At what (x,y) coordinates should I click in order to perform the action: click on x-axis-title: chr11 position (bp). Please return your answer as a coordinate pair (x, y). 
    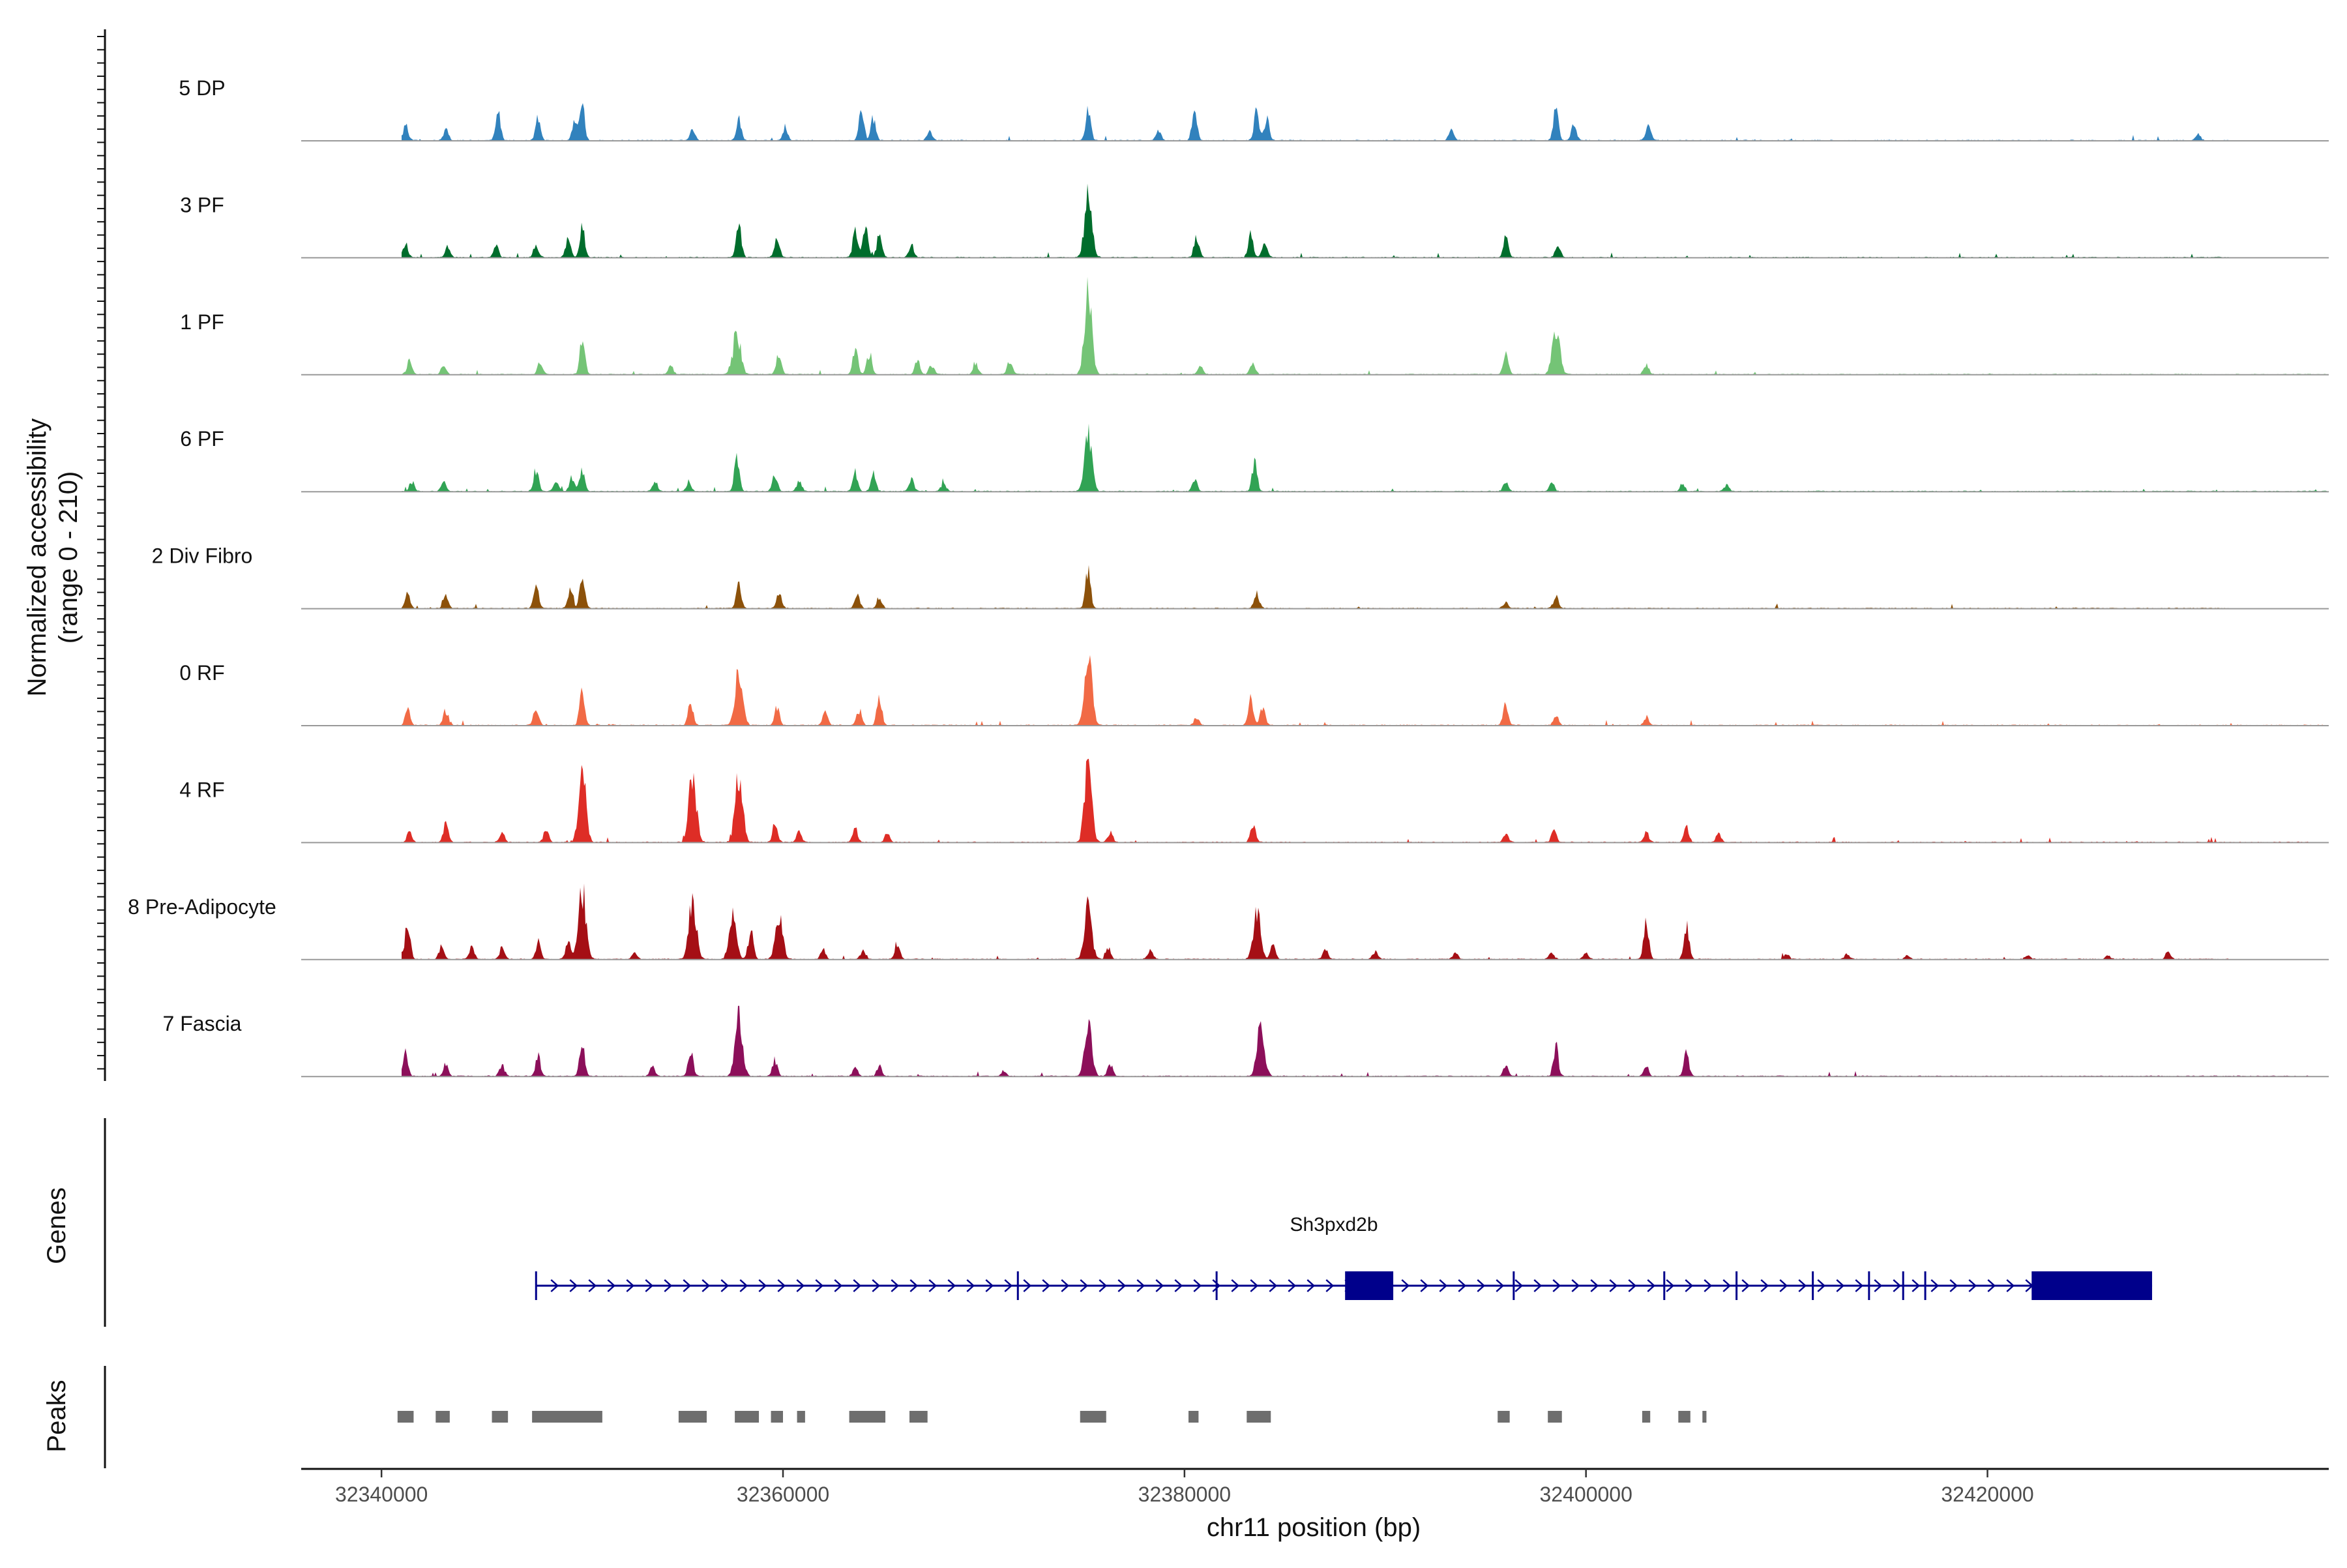
    Looking at the image, I should click on (1314, 1527).